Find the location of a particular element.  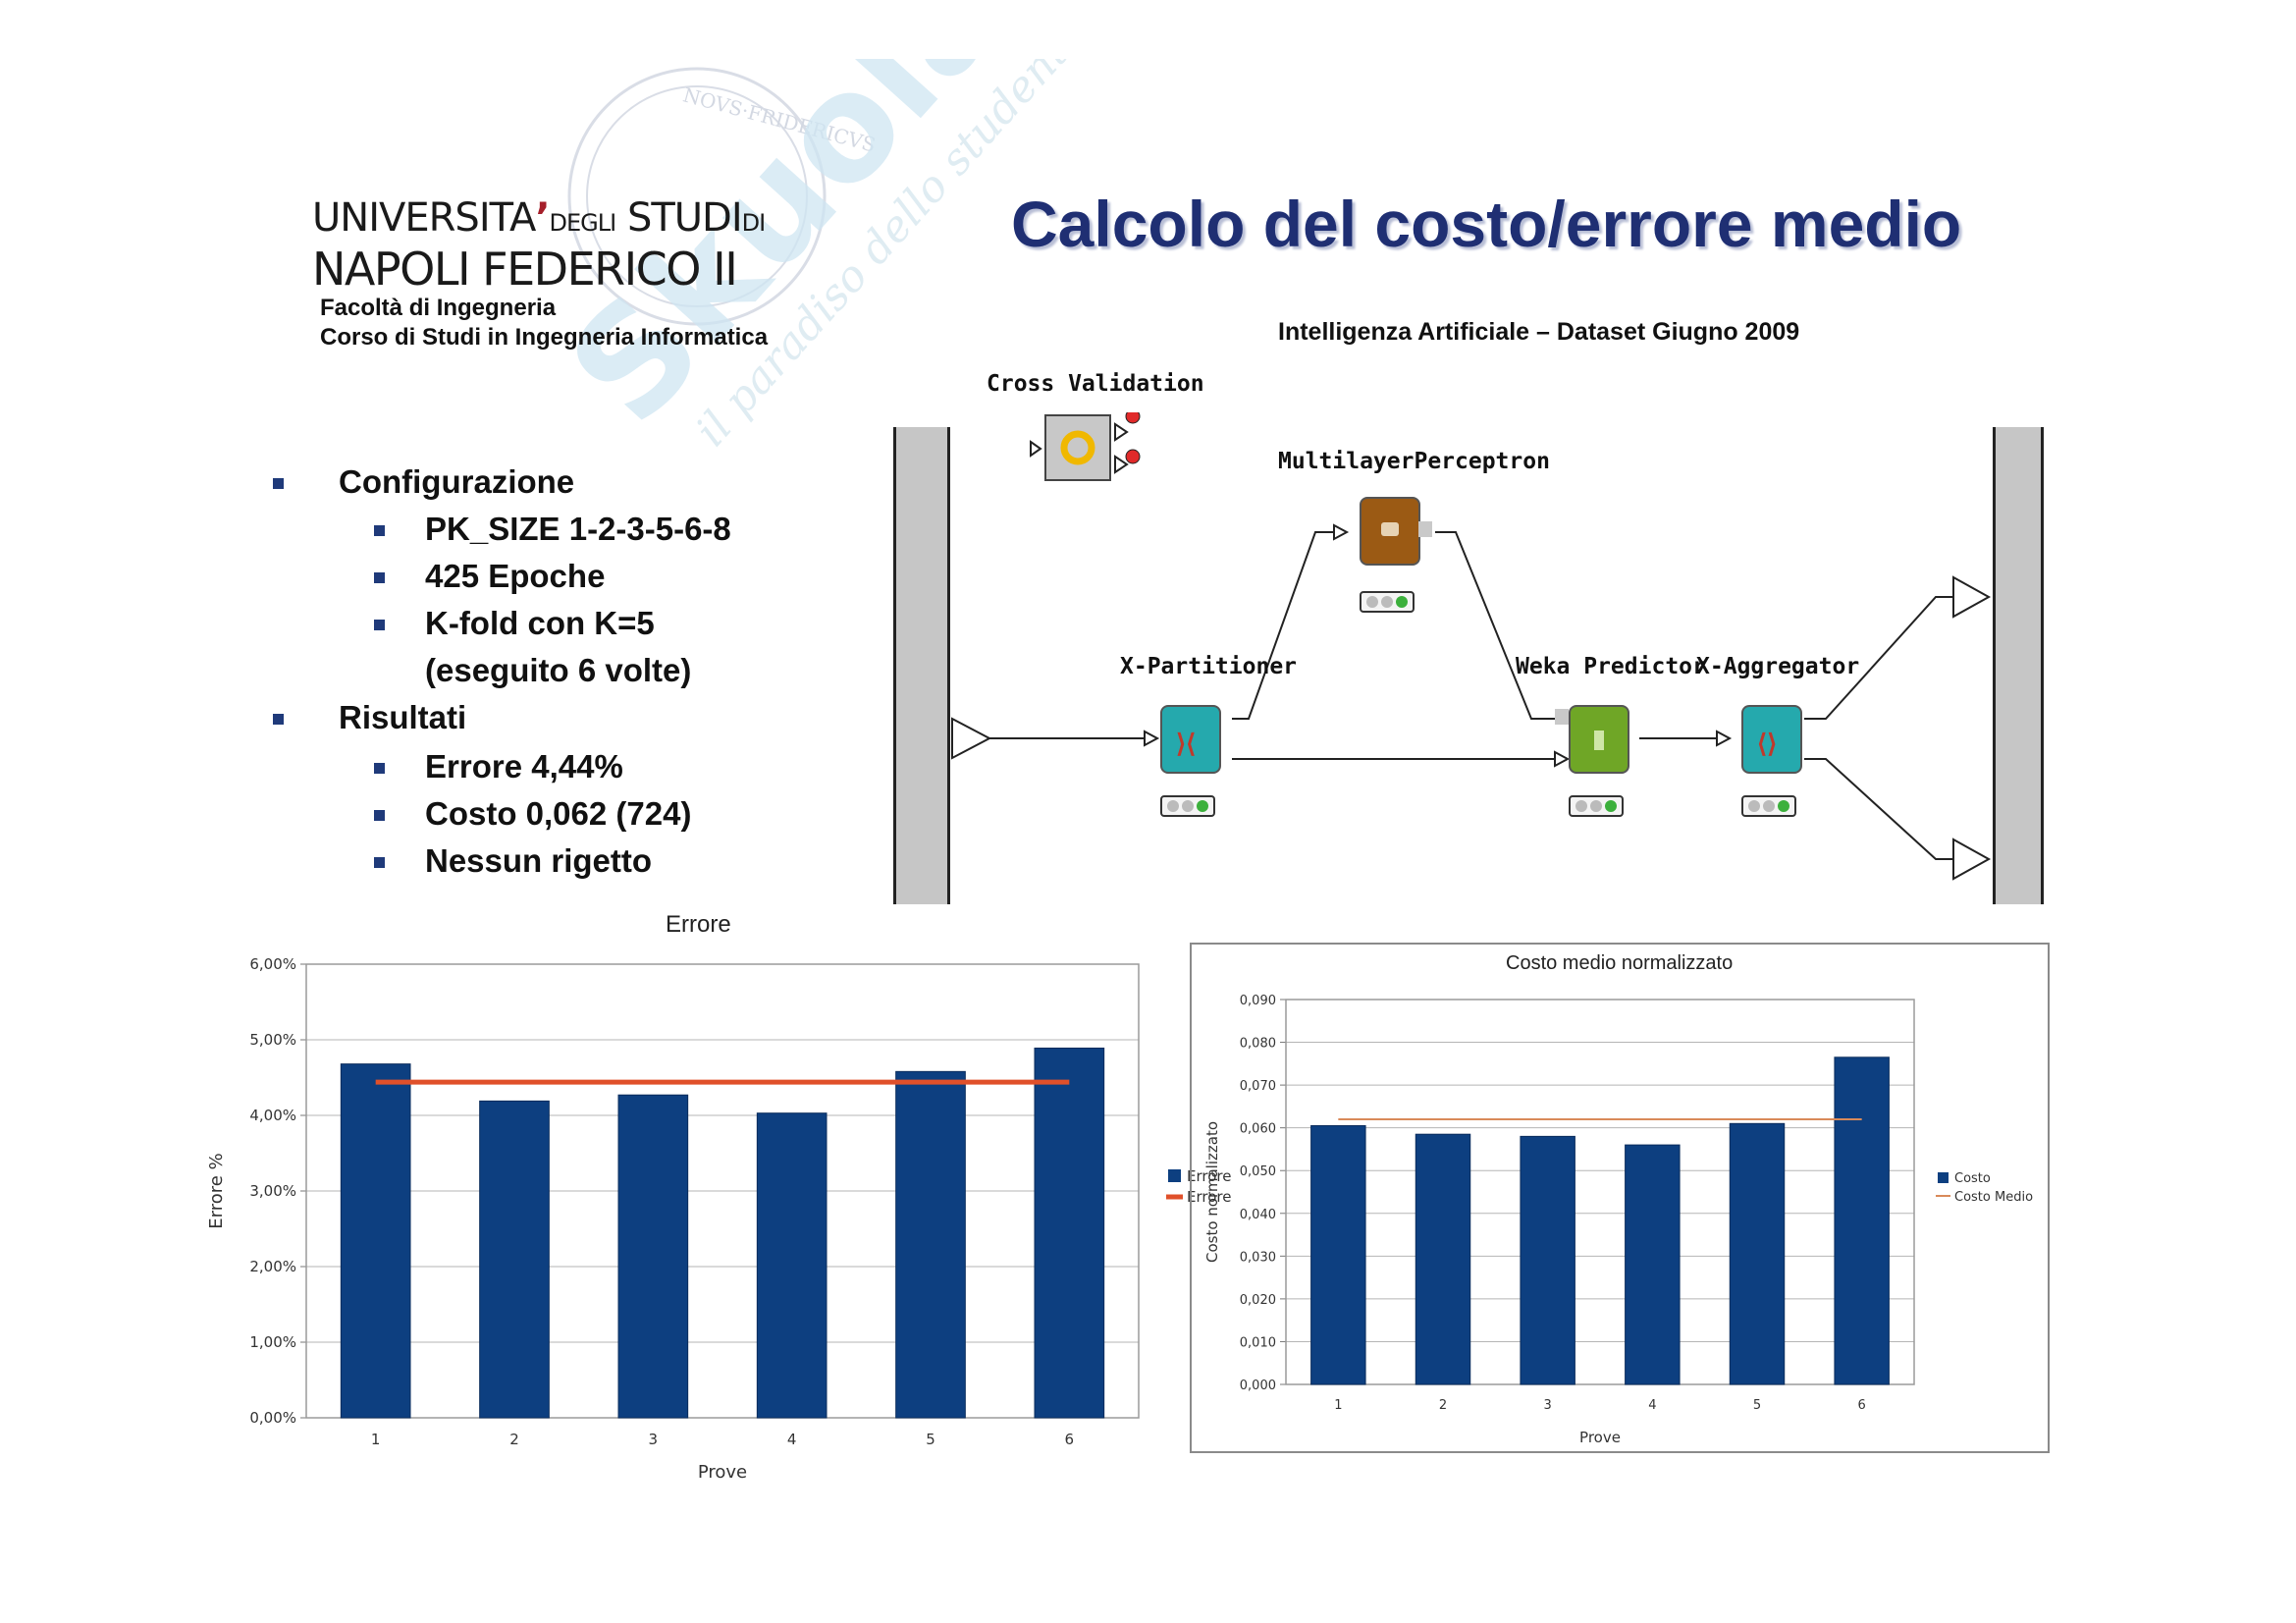

faculty-label: Facoltà di Ingegneria is located at coordinates (438, 308).